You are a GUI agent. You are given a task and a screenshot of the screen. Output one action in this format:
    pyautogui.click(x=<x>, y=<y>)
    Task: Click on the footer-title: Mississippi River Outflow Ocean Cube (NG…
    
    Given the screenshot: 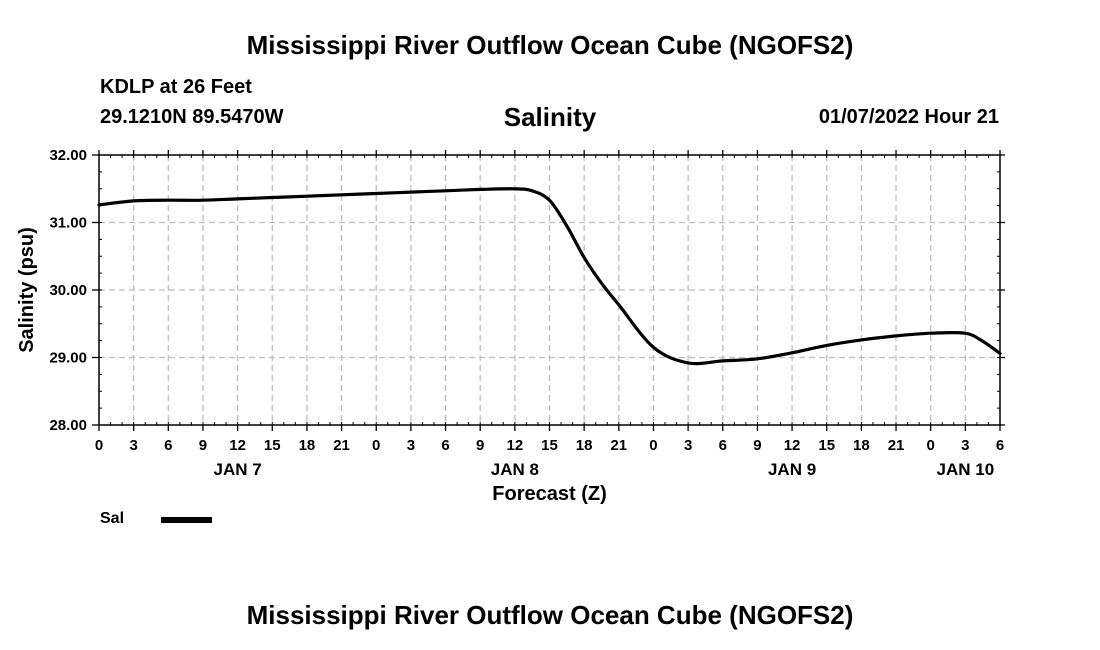 What is the action you would take?
    pyautogui.click(x=550, y=615)
    